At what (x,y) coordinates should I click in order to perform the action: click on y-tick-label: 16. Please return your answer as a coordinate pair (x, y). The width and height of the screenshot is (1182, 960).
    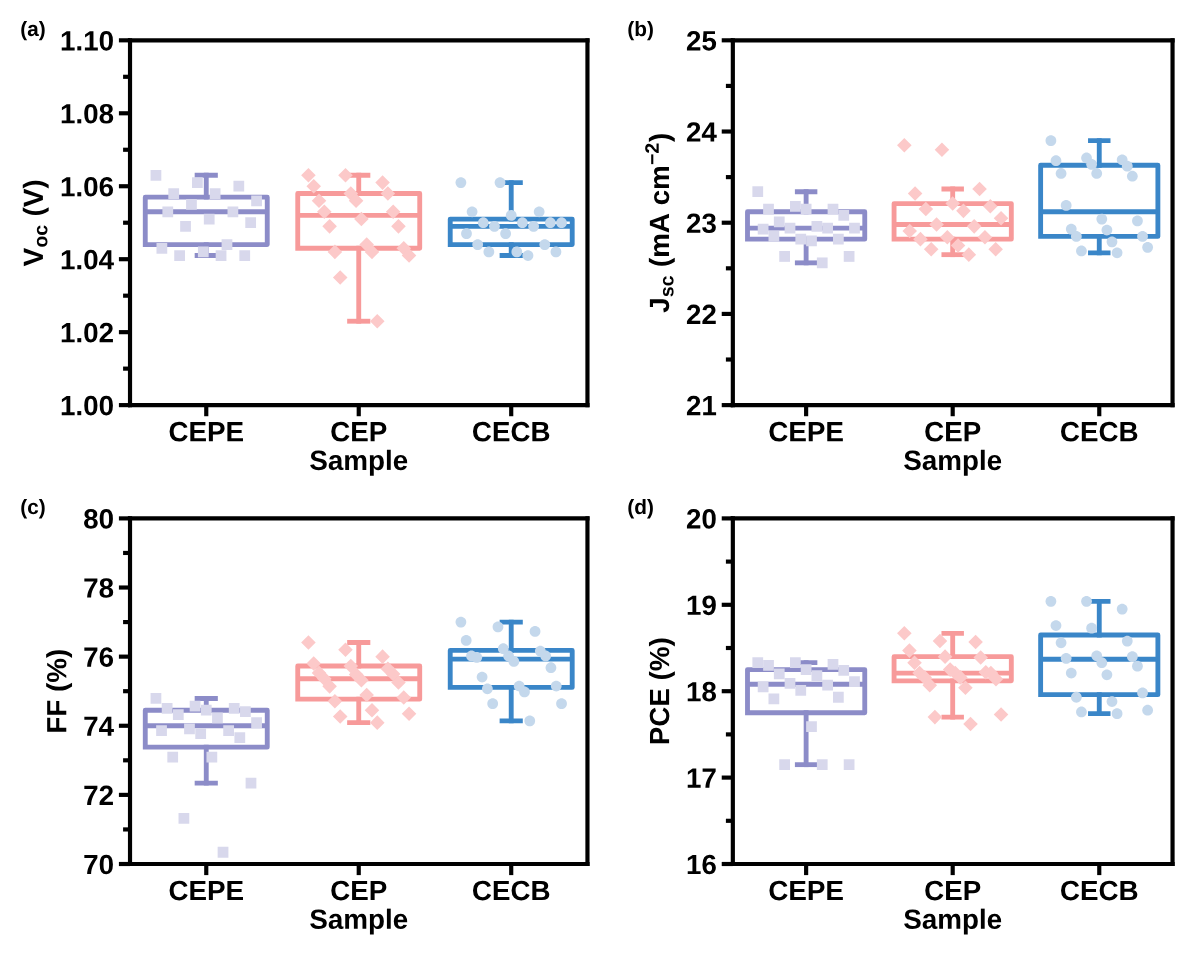
    Looking at the image, I should click on (701, 864).